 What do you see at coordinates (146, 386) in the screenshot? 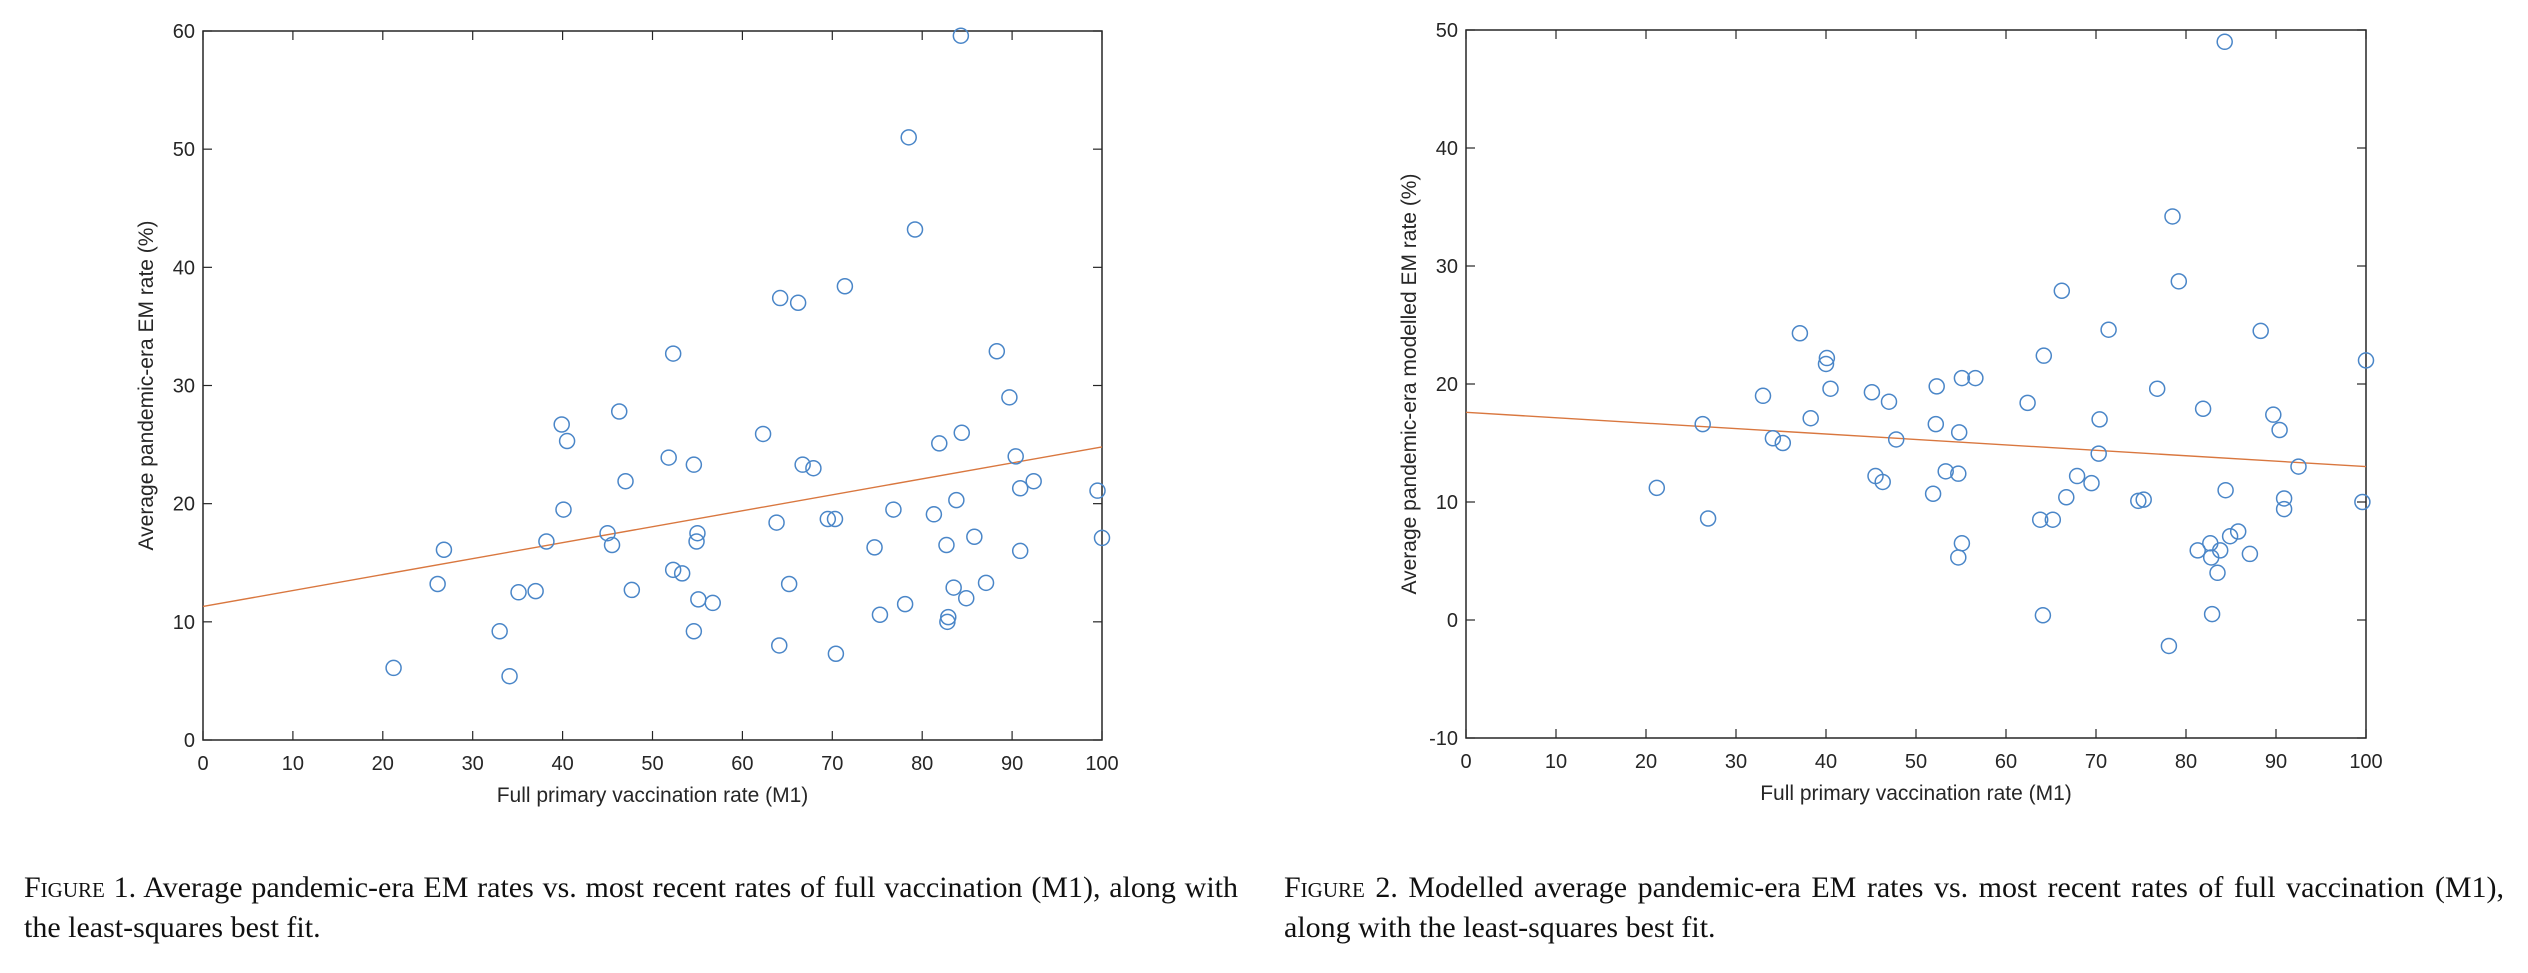
I see `y-axis-label: Average pandemic-era EM rate (%)` at bounding box center [146, 386].